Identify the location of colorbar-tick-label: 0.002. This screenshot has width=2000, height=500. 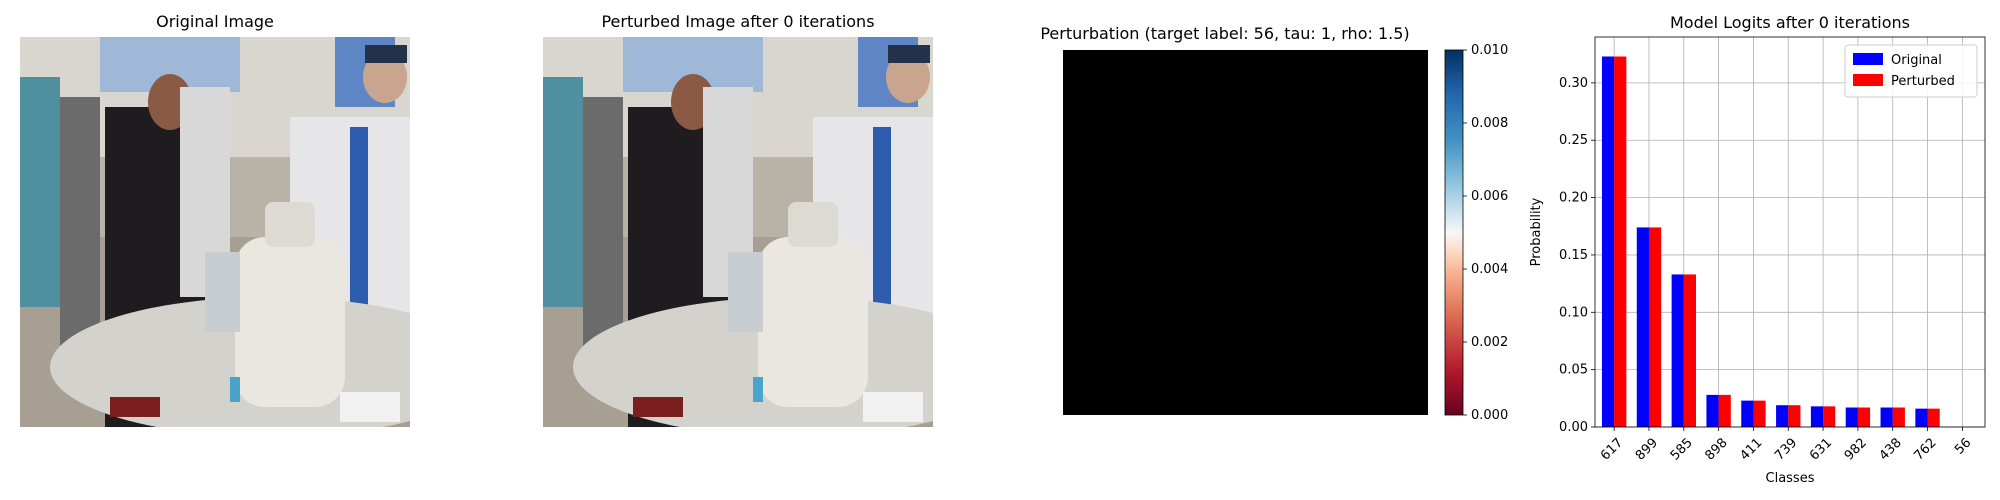
(1489, 342).